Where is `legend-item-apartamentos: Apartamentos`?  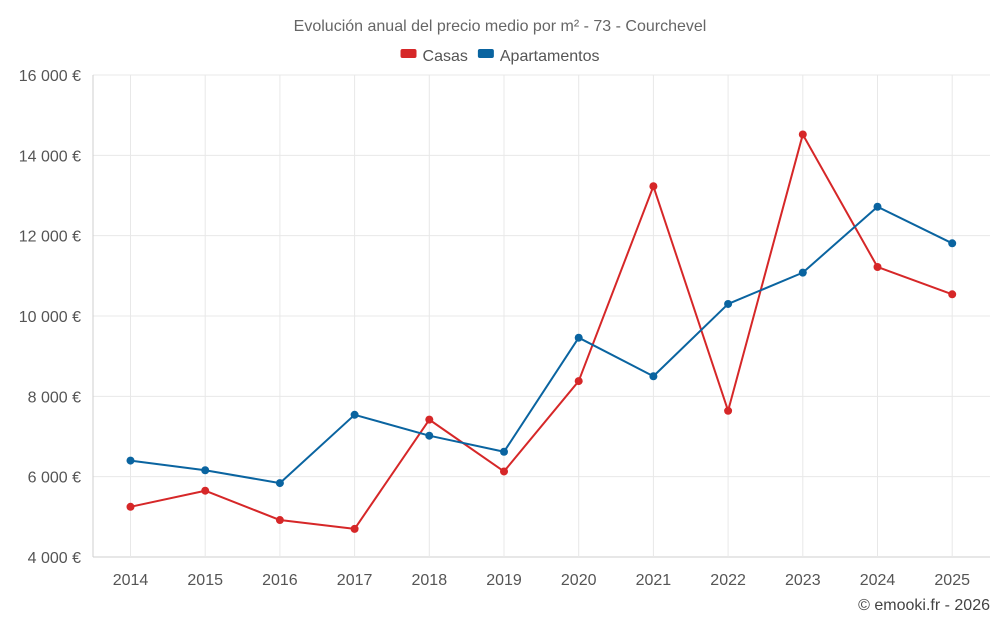
legend-item-apartamentos: Apartamentos is located at coordinates (538, 56).